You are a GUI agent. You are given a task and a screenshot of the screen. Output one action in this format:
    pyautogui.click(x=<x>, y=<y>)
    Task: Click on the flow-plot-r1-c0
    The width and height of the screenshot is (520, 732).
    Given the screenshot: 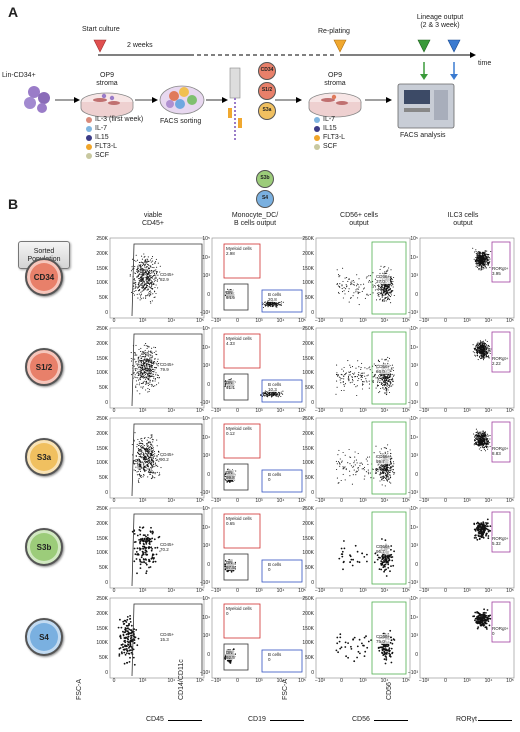 What is the action you would take?
    pyautogui.click(x=157, y=368)
    